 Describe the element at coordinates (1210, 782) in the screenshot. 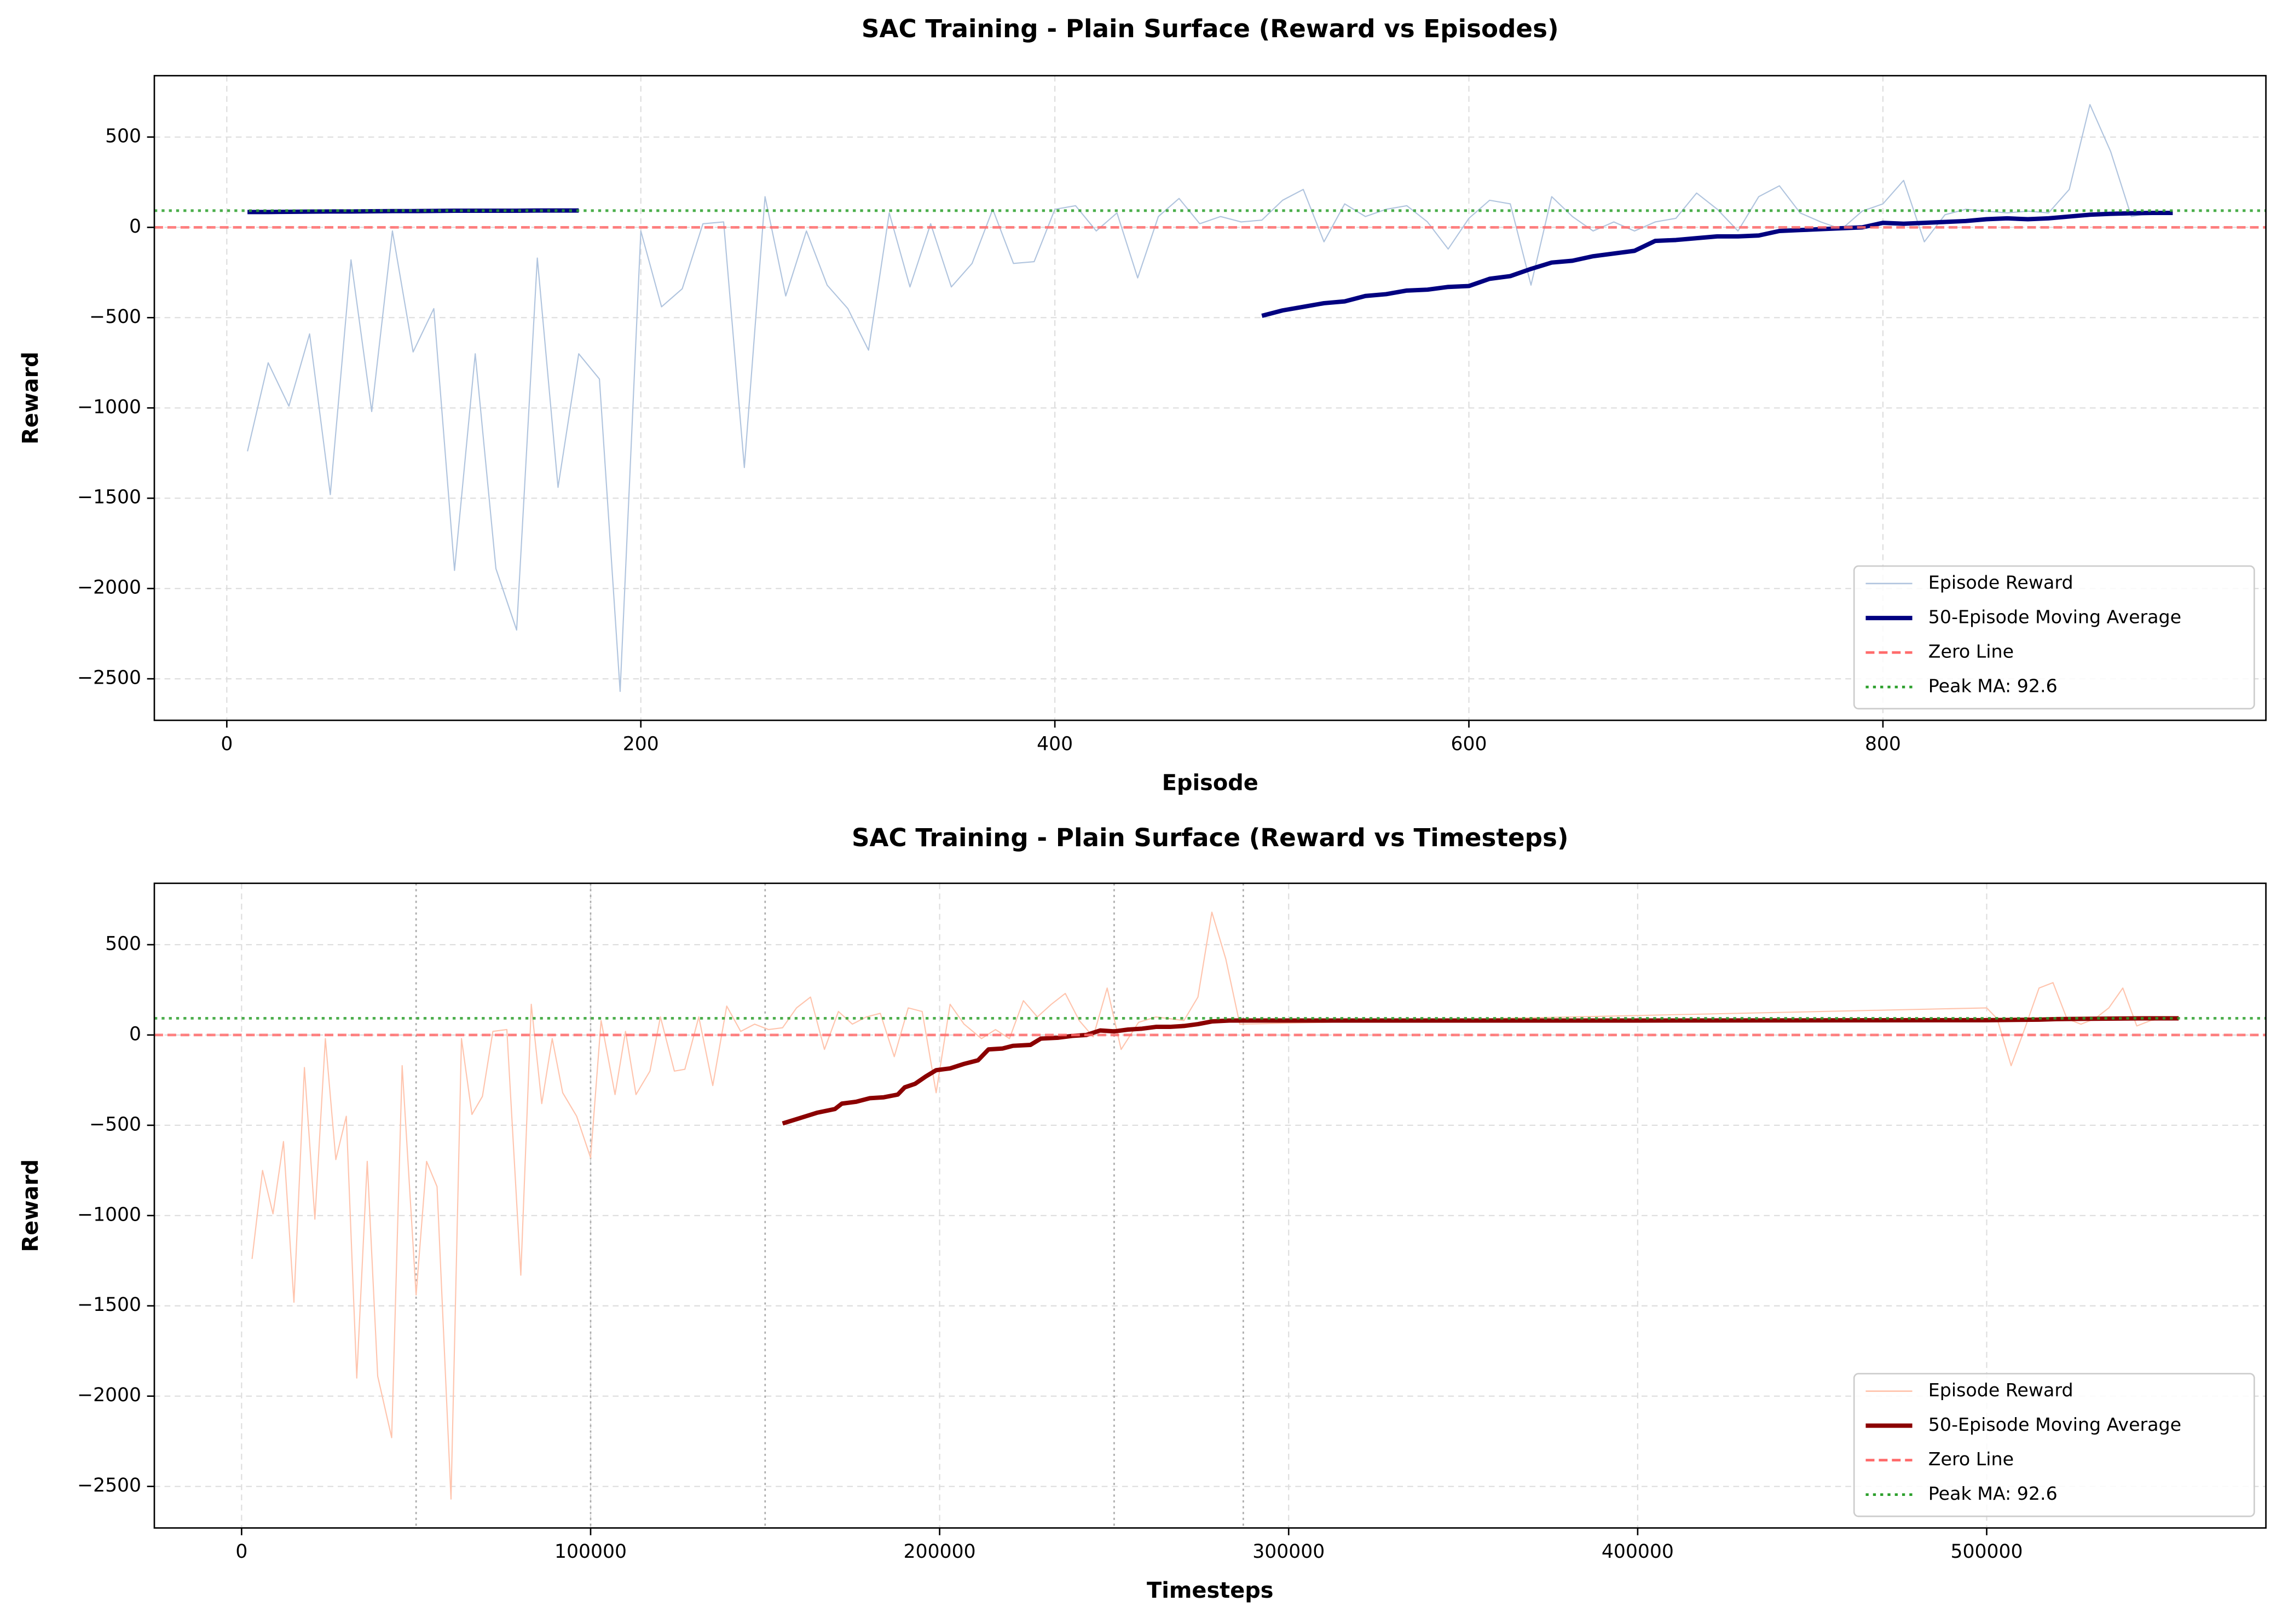

I see `x-axis-label: Episode` at that location.